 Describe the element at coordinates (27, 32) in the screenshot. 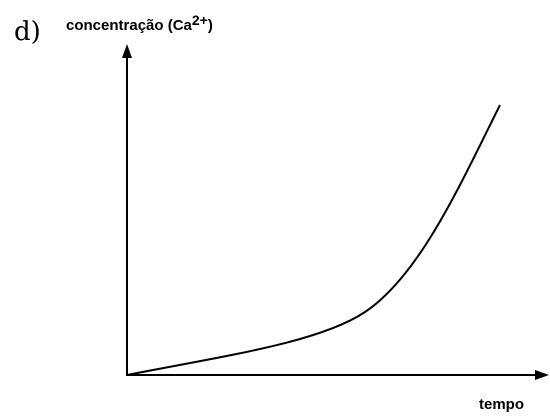

I see `panel-label: d)` at that location.